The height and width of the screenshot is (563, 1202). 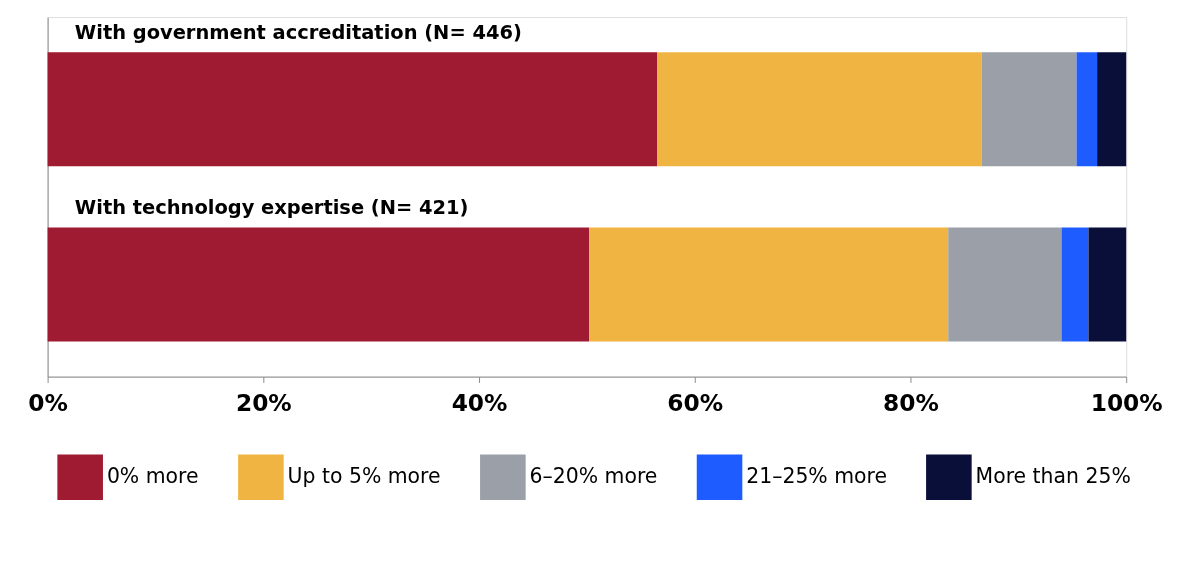 I want to click on legend-label: Up to 5% more, so click(x=364, y=476).